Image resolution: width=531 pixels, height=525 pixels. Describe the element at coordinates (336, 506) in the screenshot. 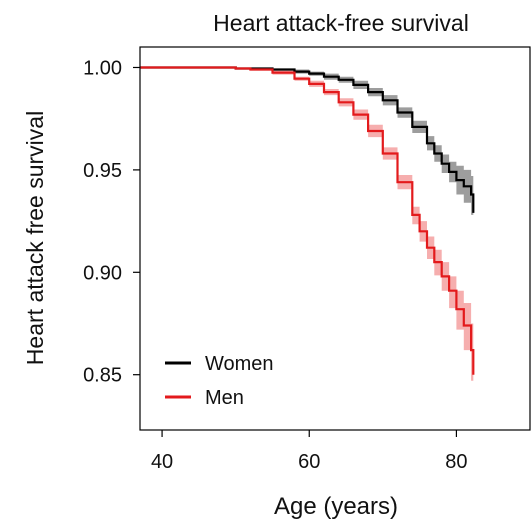

I see `x-axis-label: Age (years)` at that location.